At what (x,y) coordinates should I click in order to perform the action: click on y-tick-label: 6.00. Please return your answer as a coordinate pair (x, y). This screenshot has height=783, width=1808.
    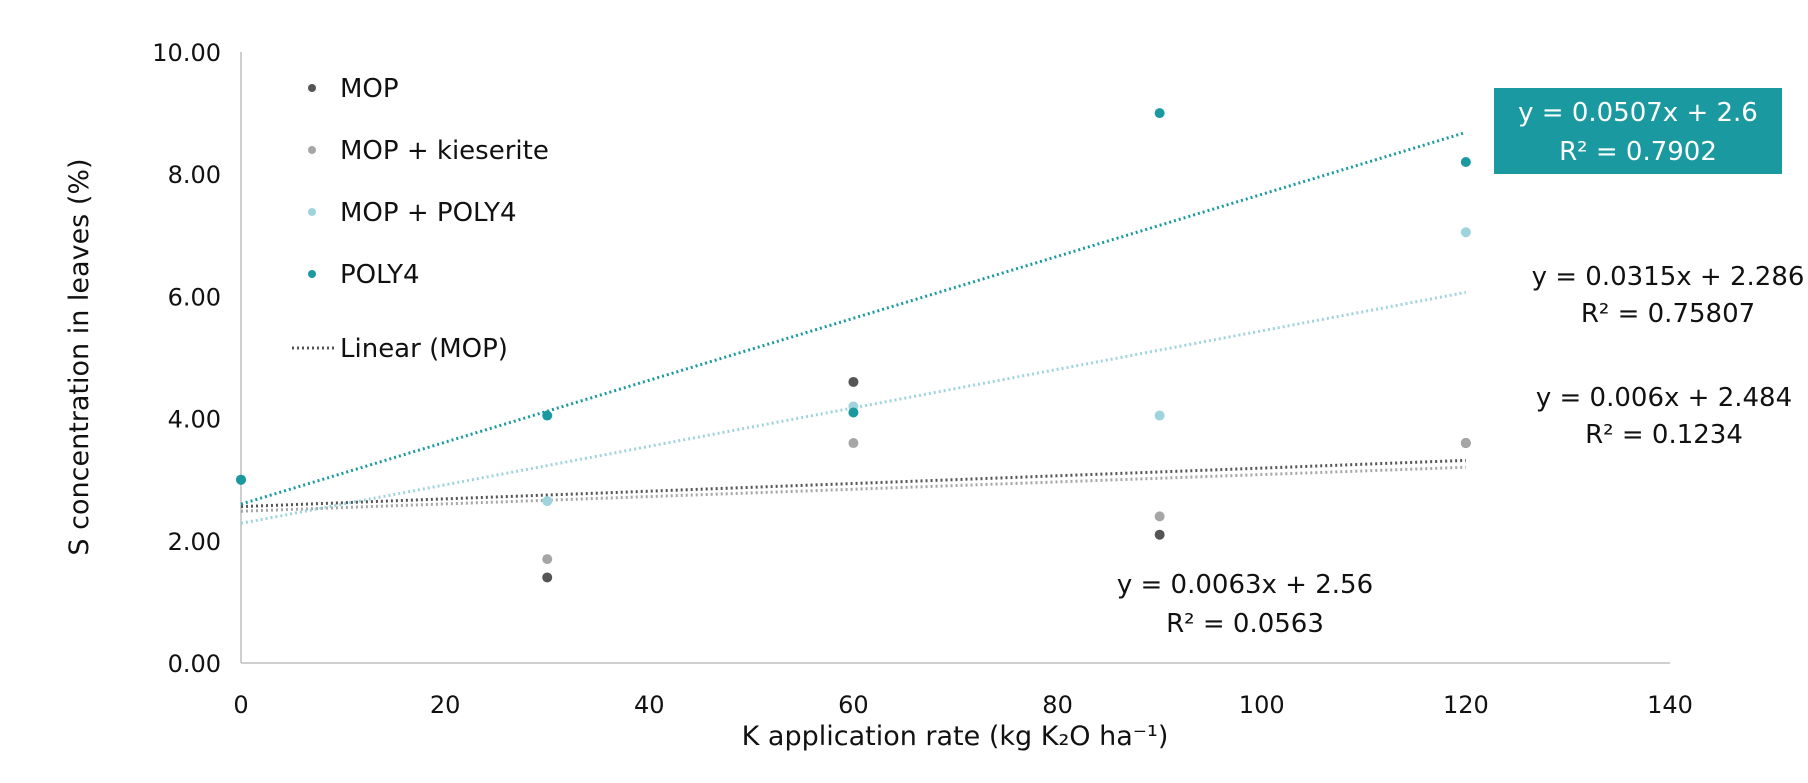
    Looking at the image, I should click on (194, 297).